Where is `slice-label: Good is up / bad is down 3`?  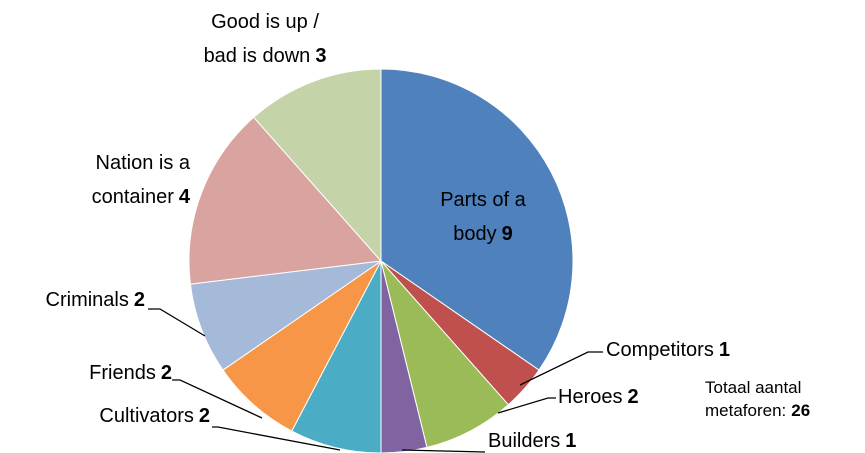 slice-label: Good is up / bad is down 3 is located at coordinates (265, 39).